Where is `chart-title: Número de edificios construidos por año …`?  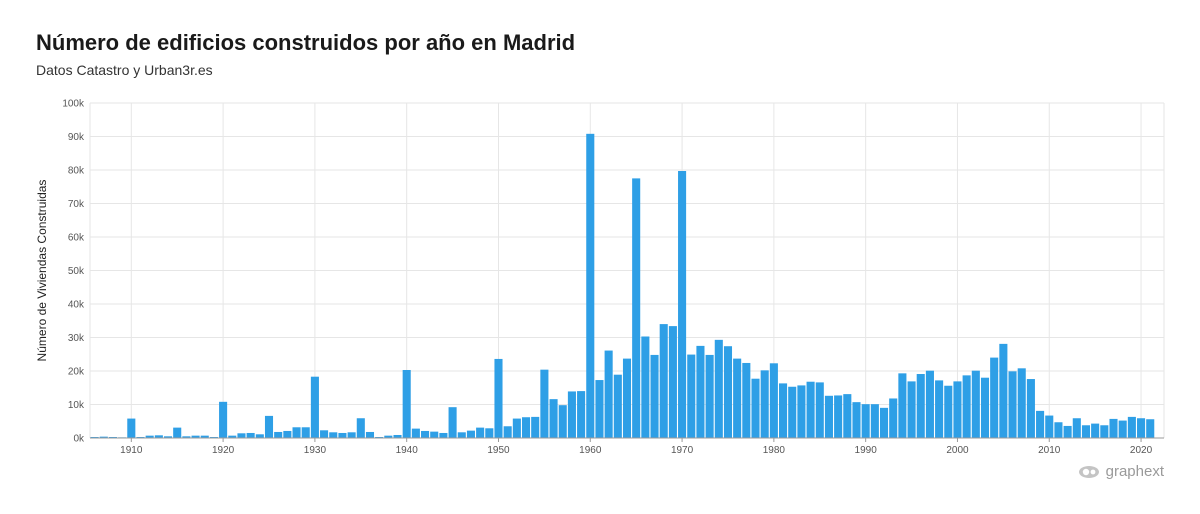
chart-title: Número de edificios construidos por año … is located at coordinates (306, 42).